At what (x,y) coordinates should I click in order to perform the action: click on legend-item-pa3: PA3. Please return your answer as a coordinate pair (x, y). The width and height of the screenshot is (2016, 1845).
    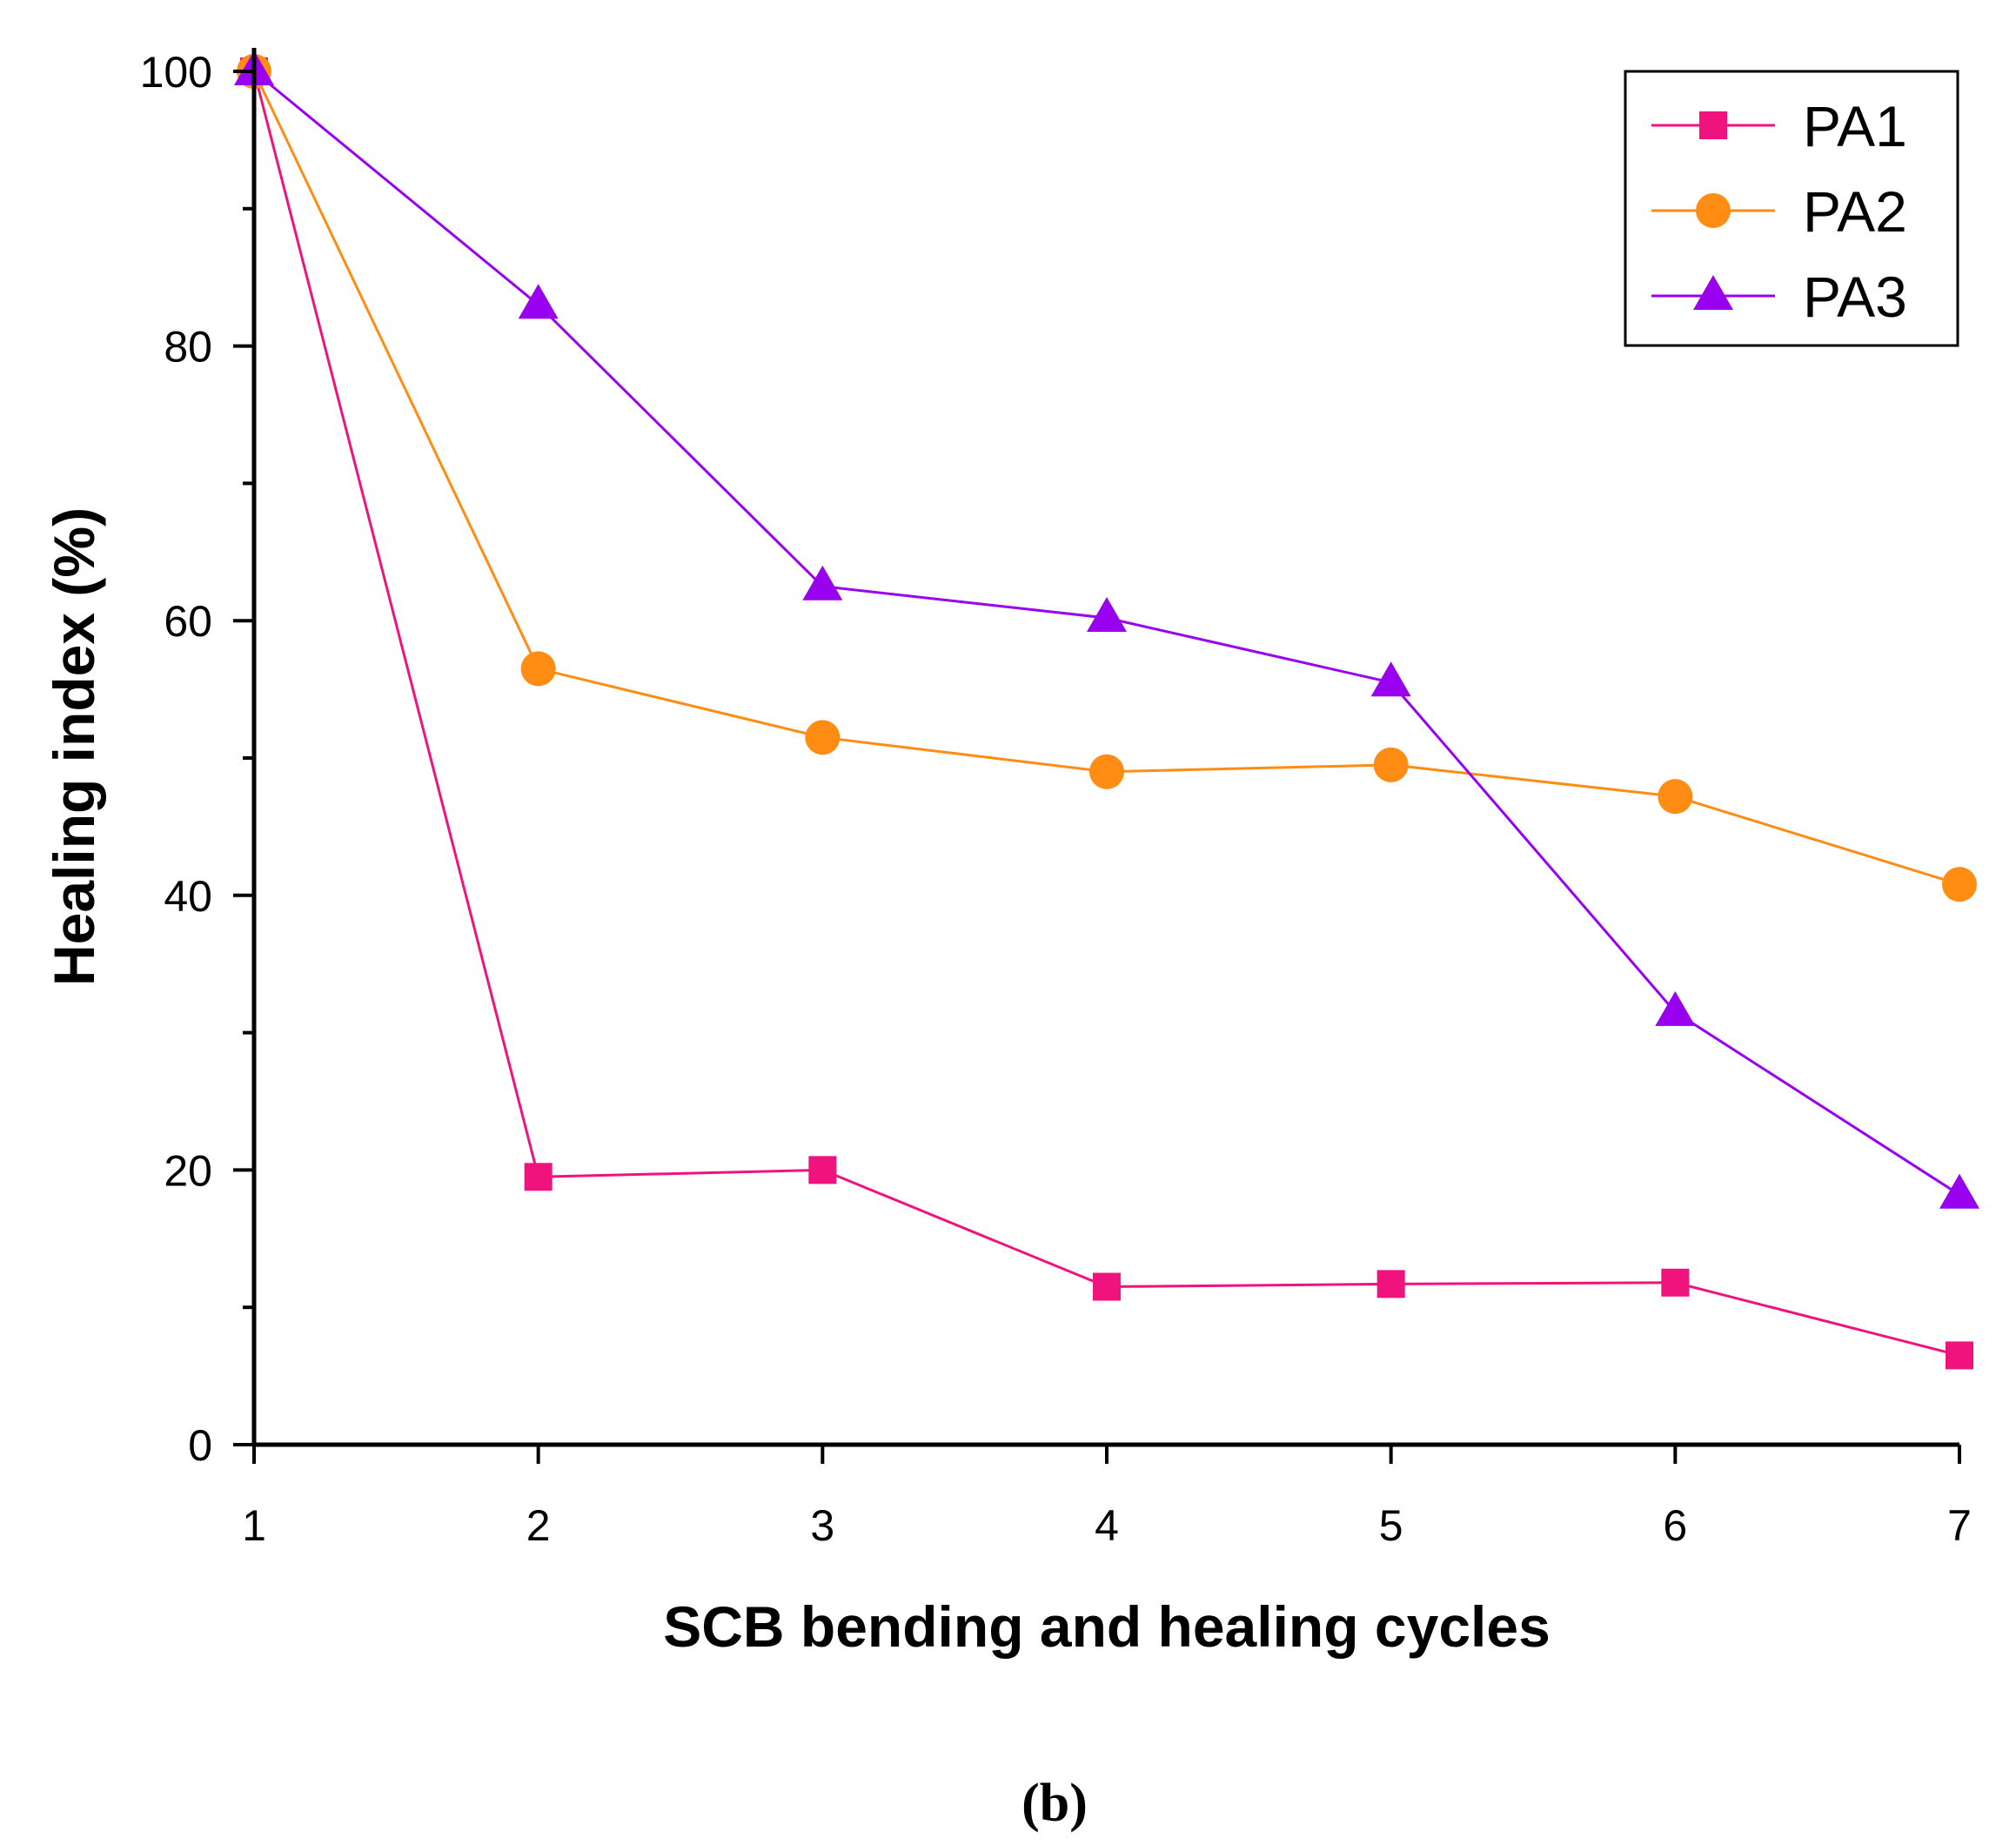
    Looking at the image, I should click on (1779, 297).